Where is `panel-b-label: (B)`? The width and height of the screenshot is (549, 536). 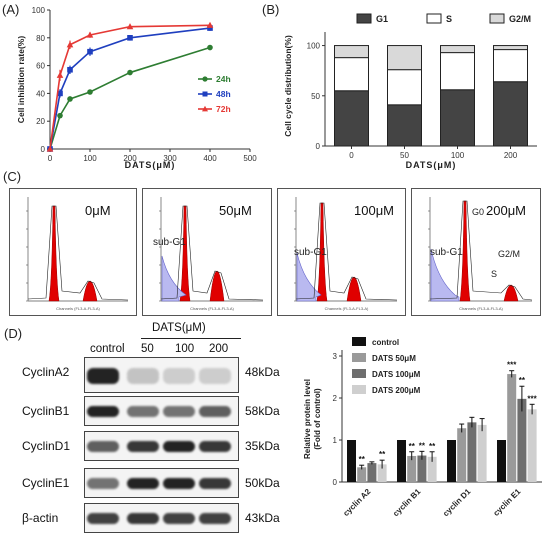
panel-b-label: (B) is located at coordinates (271, 9).